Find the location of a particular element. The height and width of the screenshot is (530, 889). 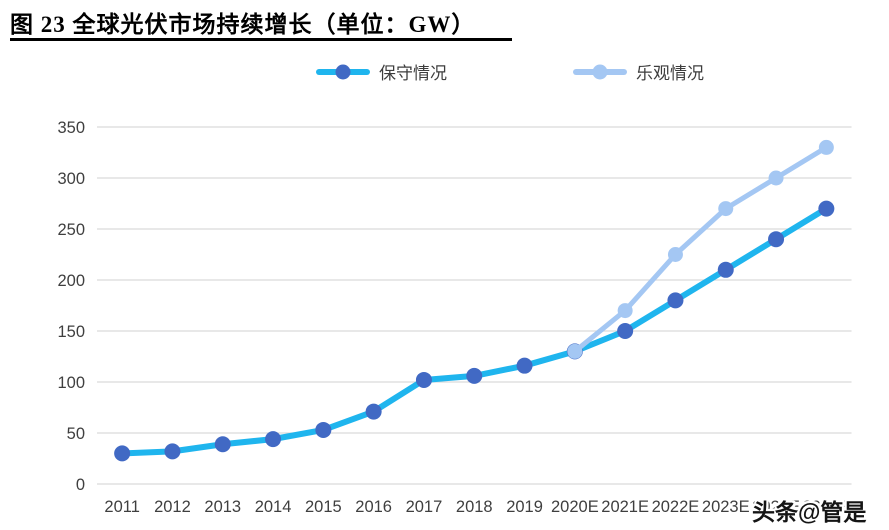

legend-marker-dot-optimistic is located at coordinates (600, 71).